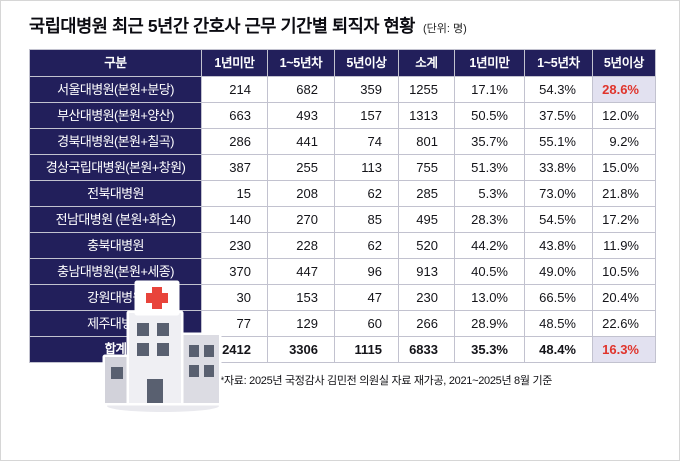  I want to click on data-cell: 35.7%, so click(489, 141).